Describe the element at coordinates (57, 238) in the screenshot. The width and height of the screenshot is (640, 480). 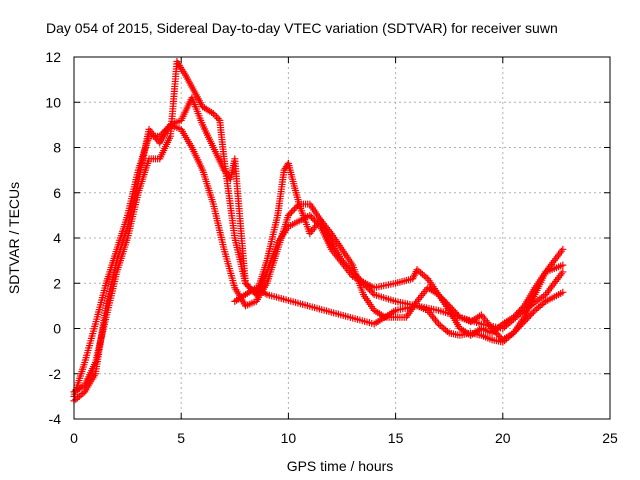
I see `y-tick-label: 4` at that location.